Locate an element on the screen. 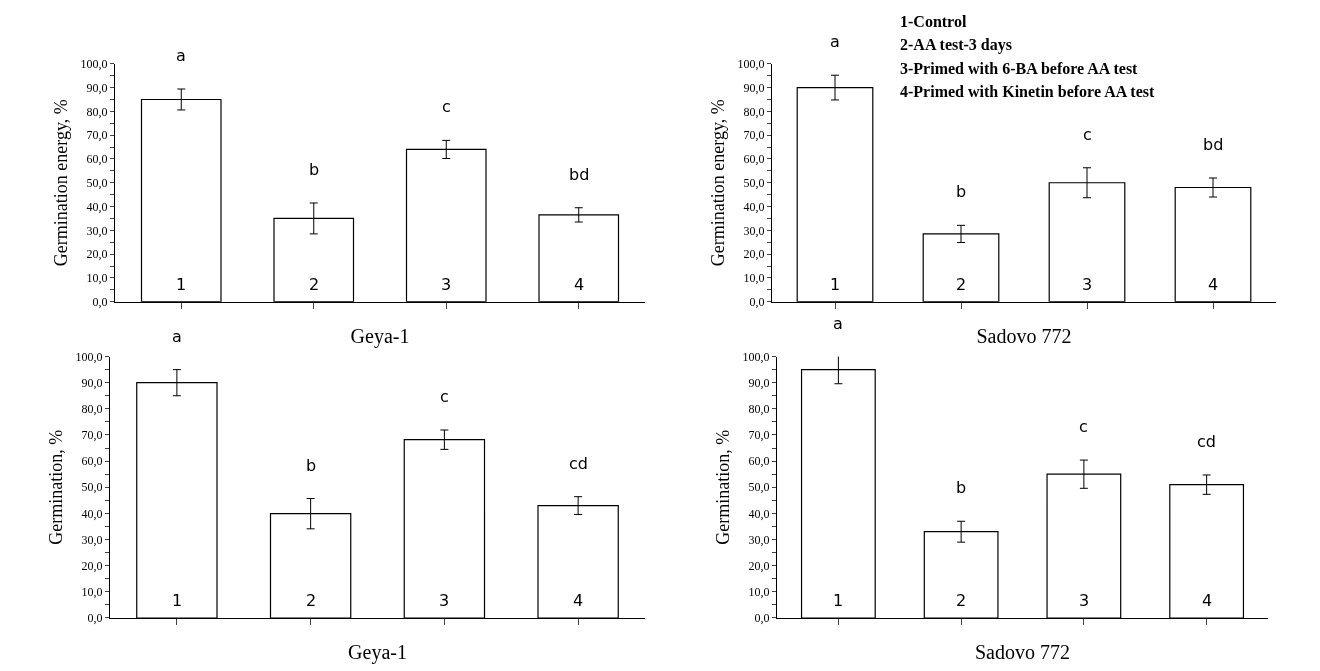 The width and height of the screenshot is (1320, 671). annotation: a is located at coordinates (181, 55).